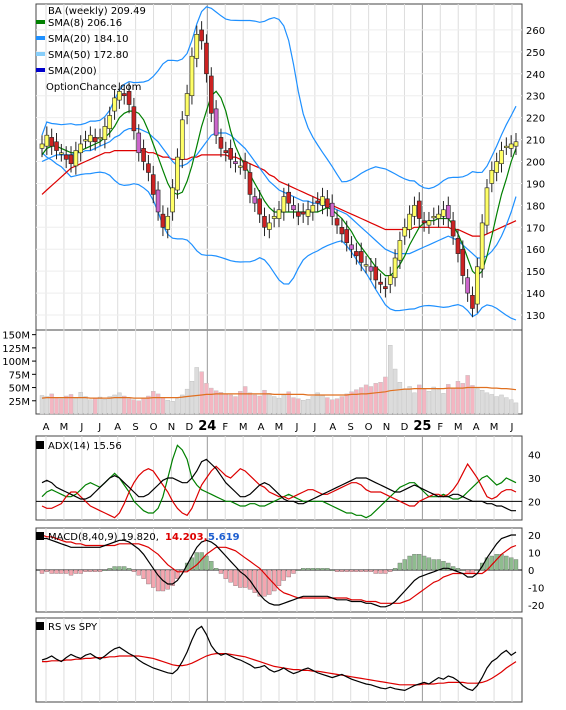  What do you see at coordinates (93, 87) in the screenshot?
I see `watermark: OptionChance.com` at bounding box center [93, 87].